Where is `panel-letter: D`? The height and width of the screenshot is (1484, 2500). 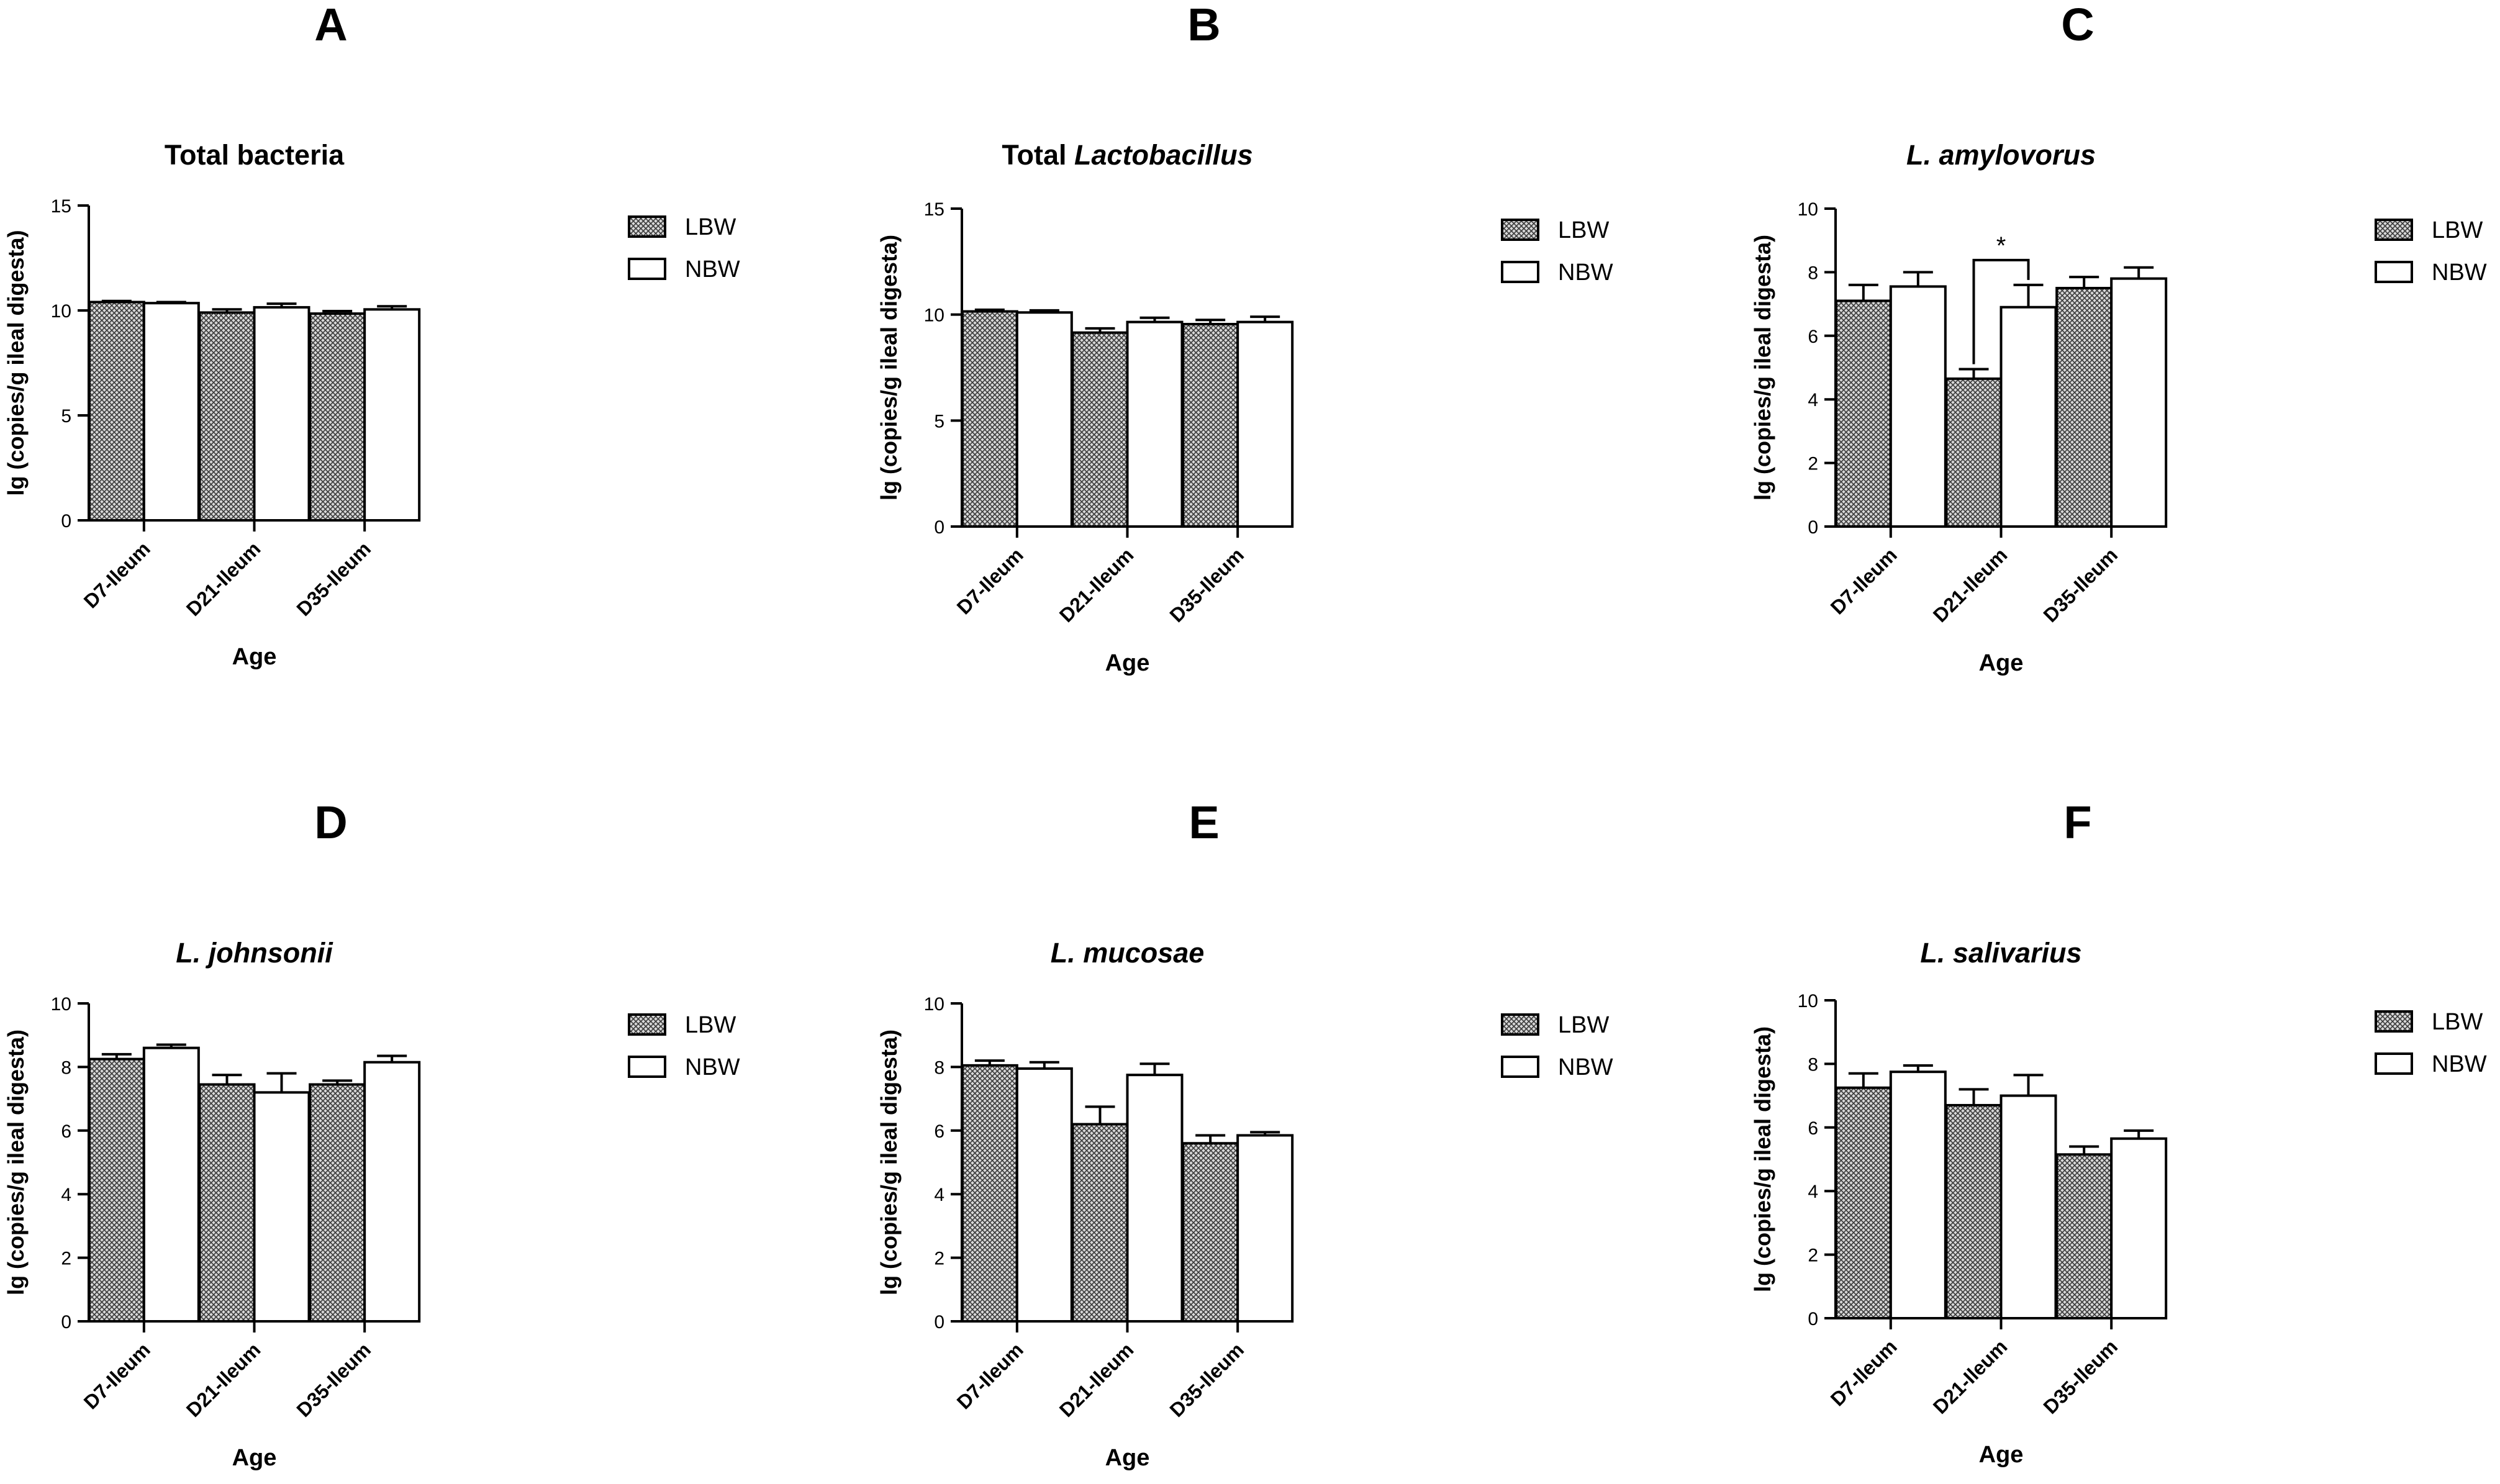
panel-letter: D is located at coordinates (330, 822).